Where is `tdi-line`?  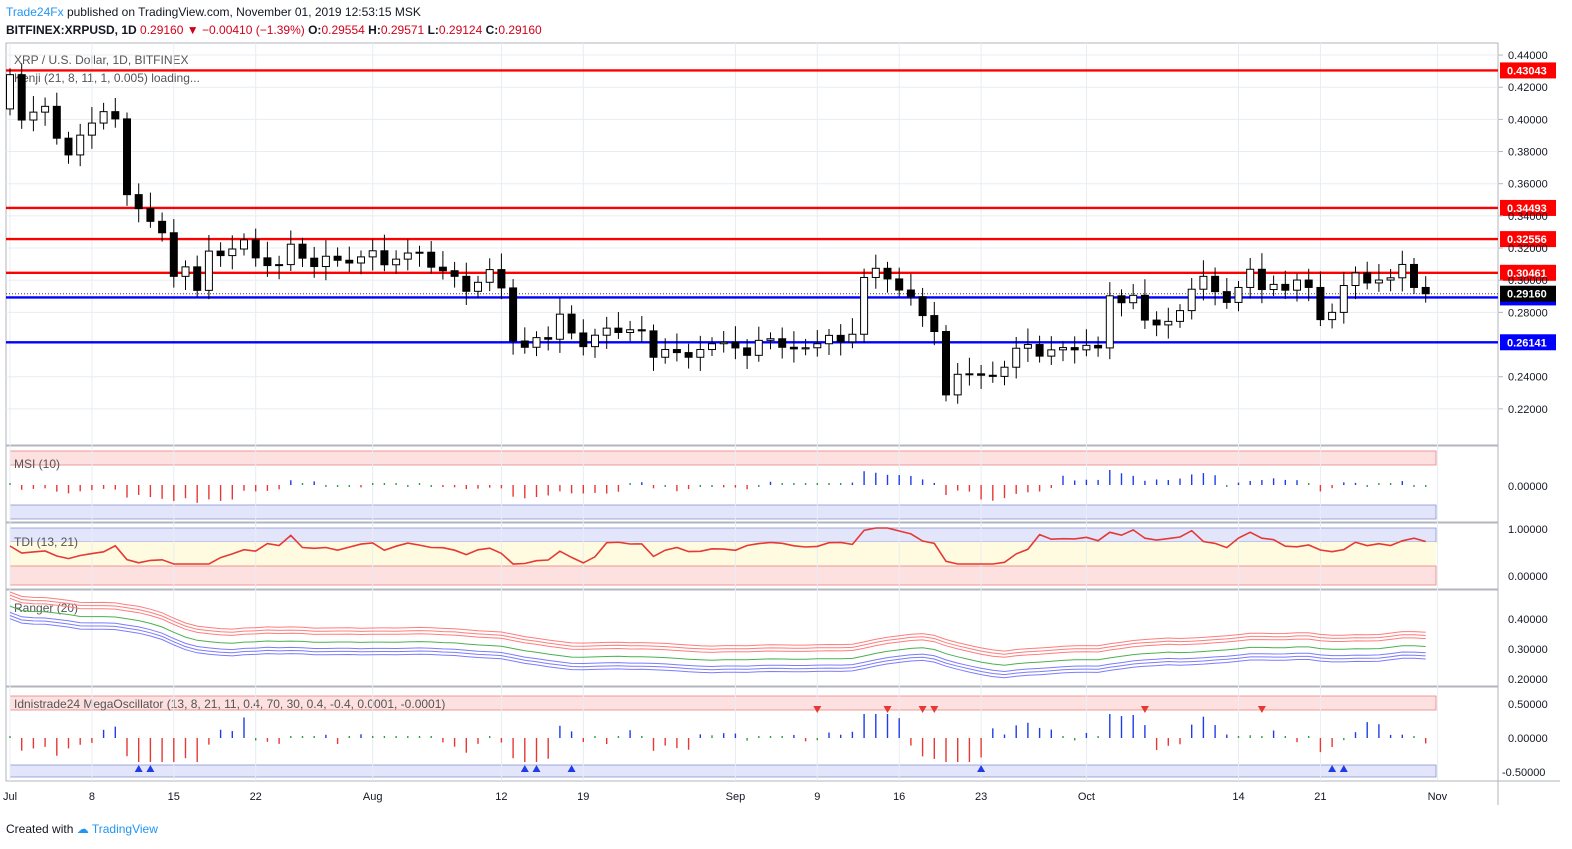 tdi-line is located at coordinates (717, 546).